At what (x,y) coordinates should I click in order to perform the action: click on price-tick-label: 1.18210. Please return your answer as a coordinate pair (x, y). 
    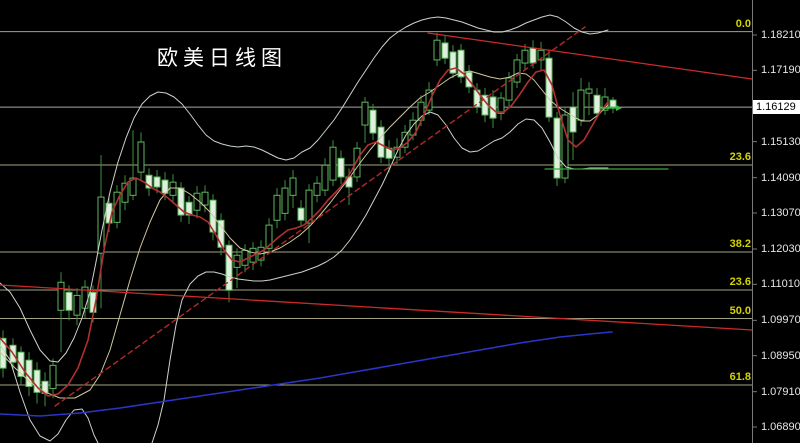
    Looking at the image, I should click on (780, 35).